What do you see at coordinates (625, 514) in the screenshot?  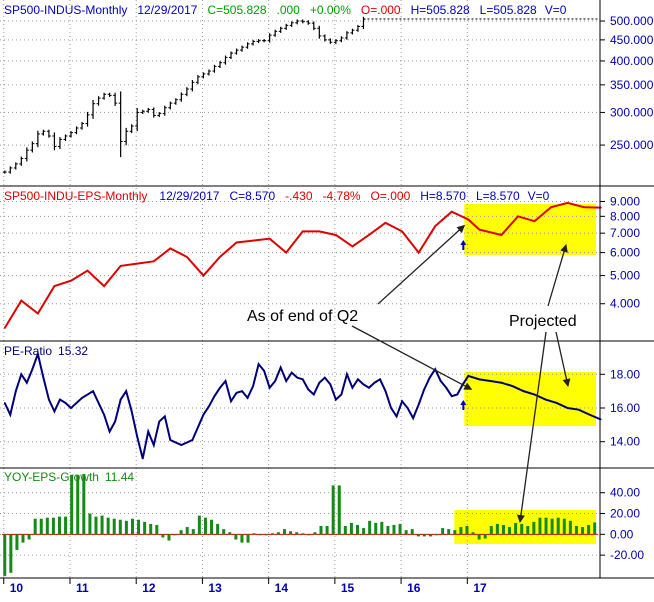 I see `y-tick-label: 20.00` at bounding box center [625, 514].